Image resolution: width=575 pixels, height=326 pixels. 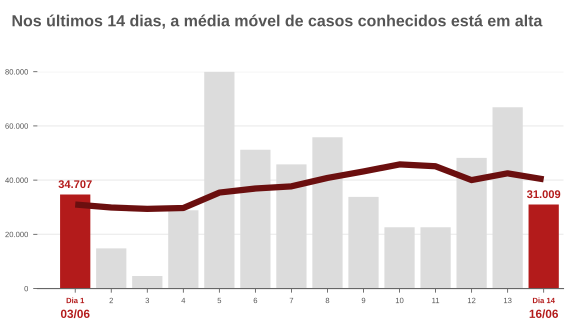 What do you see at coordinates (277, 21) in the screenshot?
I see `chart-title: Nos últimos 14 dias, a média móvel de casos conhecidos está em alta` at bounding box center [277, 21].